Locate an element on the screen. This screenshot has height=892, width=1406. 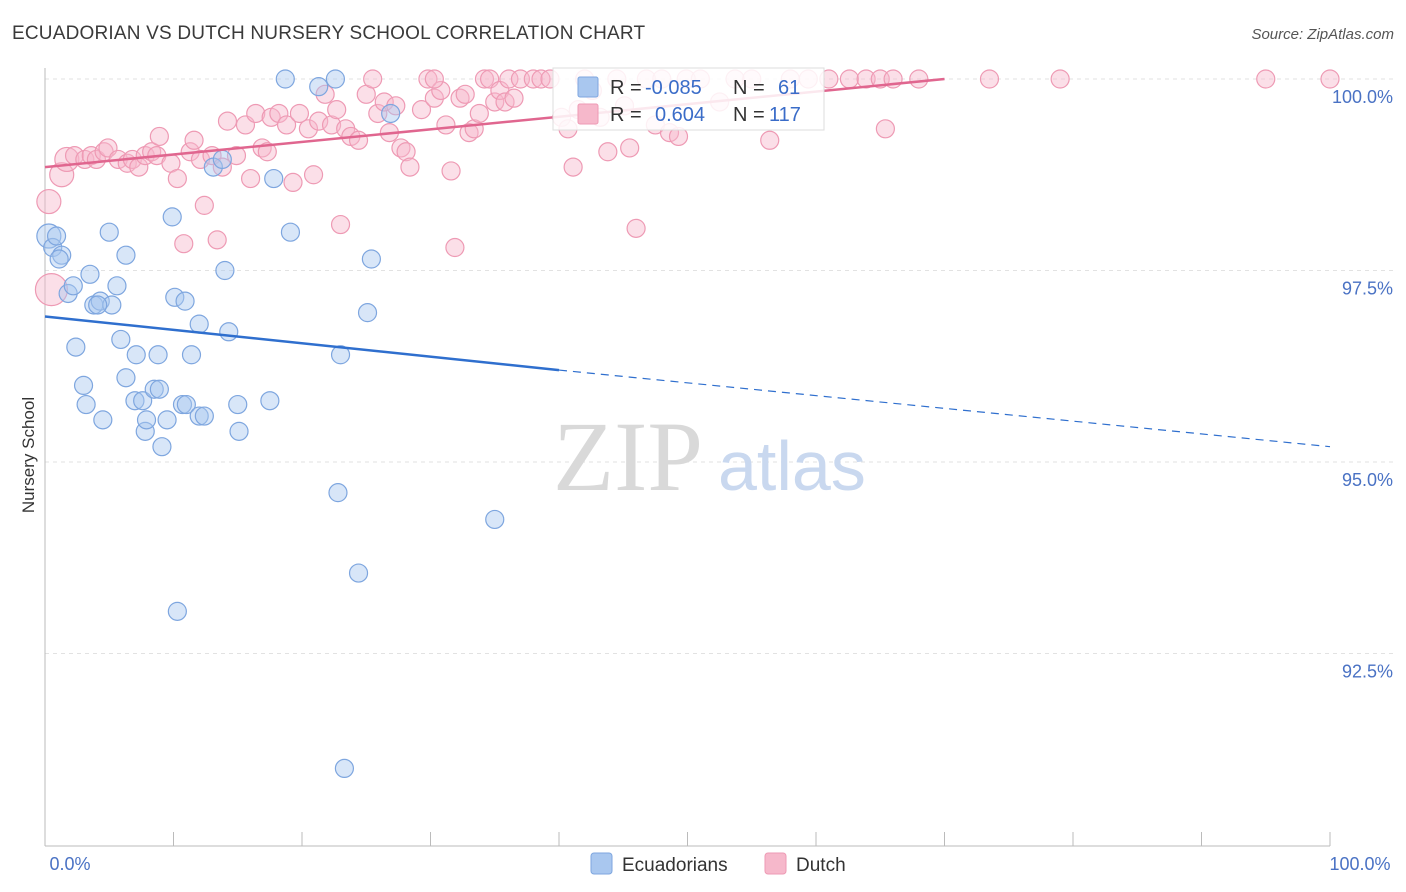
bottom-legend-label-dutch: Dutch is located at coordinates (821, 865).